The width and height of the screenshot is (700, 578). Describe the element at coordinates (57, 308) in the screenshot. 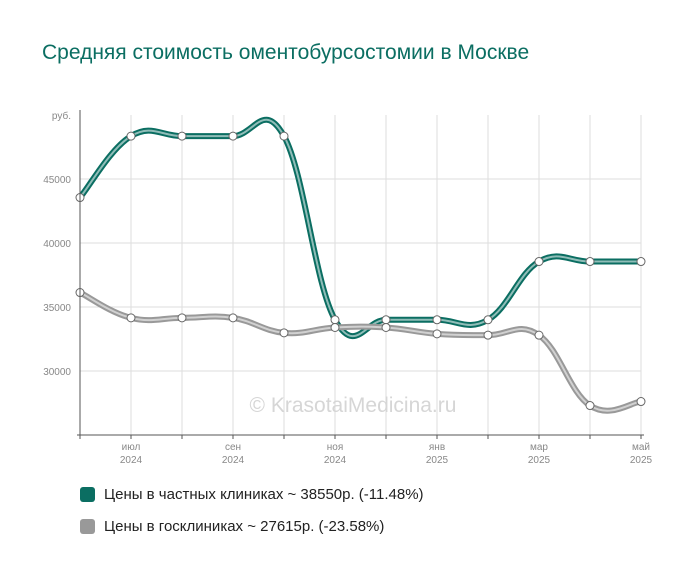

I see `y-tick-label: 35000` at that location.